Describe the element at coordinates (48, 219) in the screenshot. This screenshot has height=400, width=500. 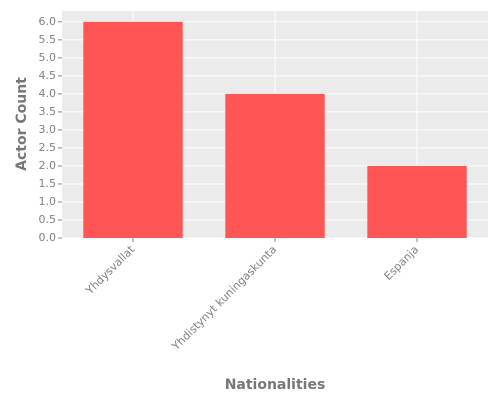
I see `y-tick-label: 0.5` at that location.